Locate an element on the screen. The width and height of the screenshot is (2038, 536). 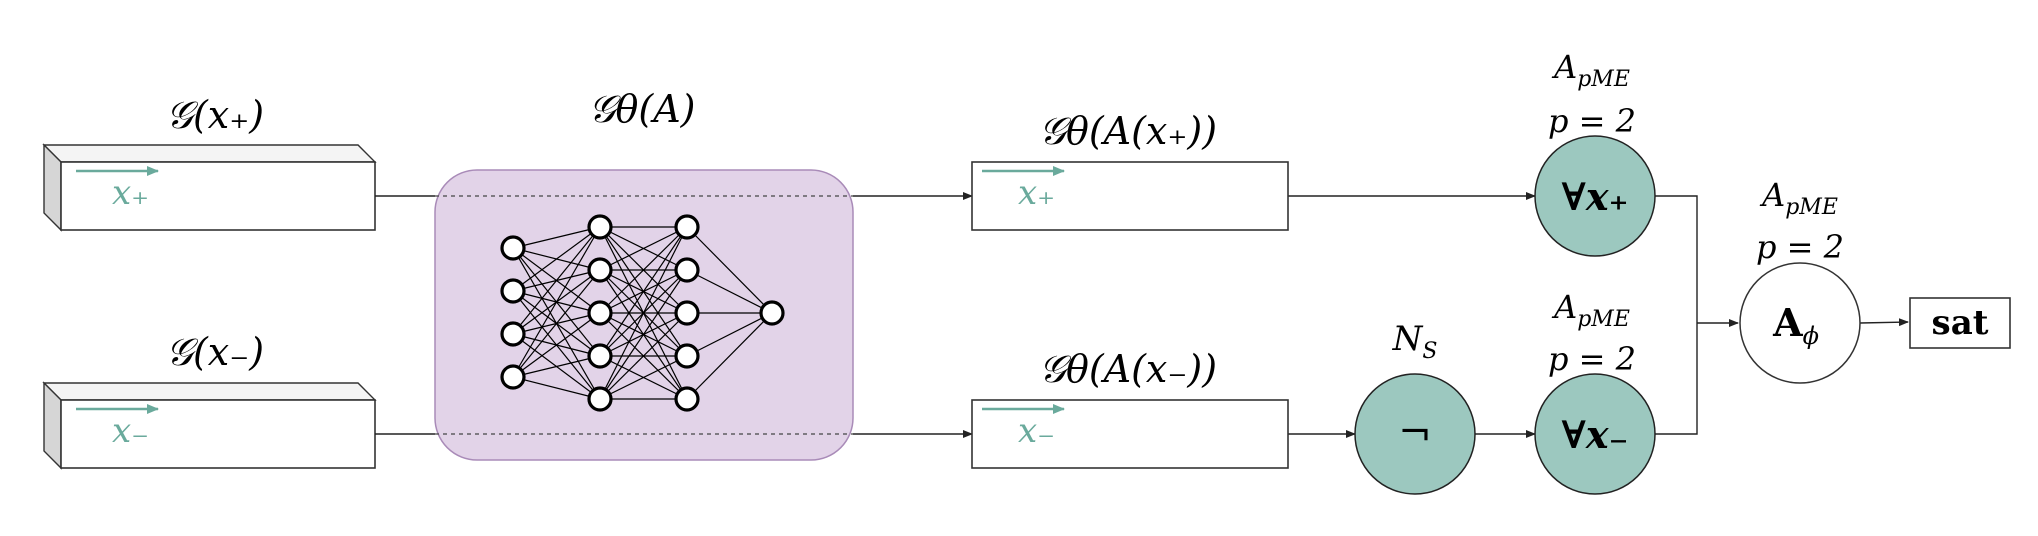
result-label: sat is located at coordinates (1960, 323).